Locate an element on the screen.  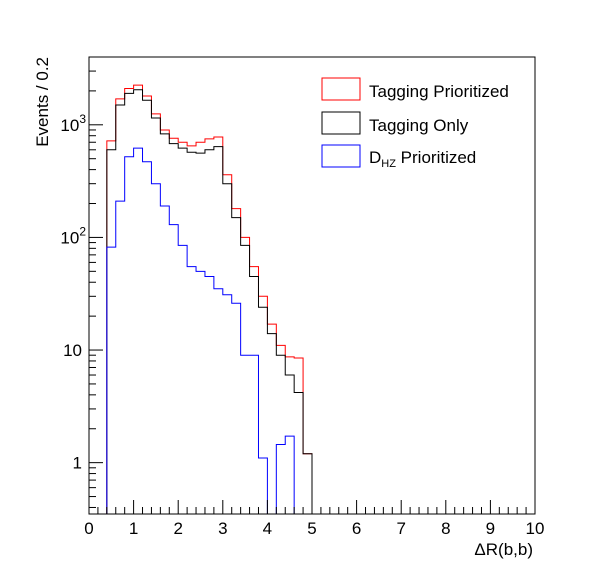
legend-label-dhz-prioritized: DHZ Prioritized is located at coordinates (422, 159).